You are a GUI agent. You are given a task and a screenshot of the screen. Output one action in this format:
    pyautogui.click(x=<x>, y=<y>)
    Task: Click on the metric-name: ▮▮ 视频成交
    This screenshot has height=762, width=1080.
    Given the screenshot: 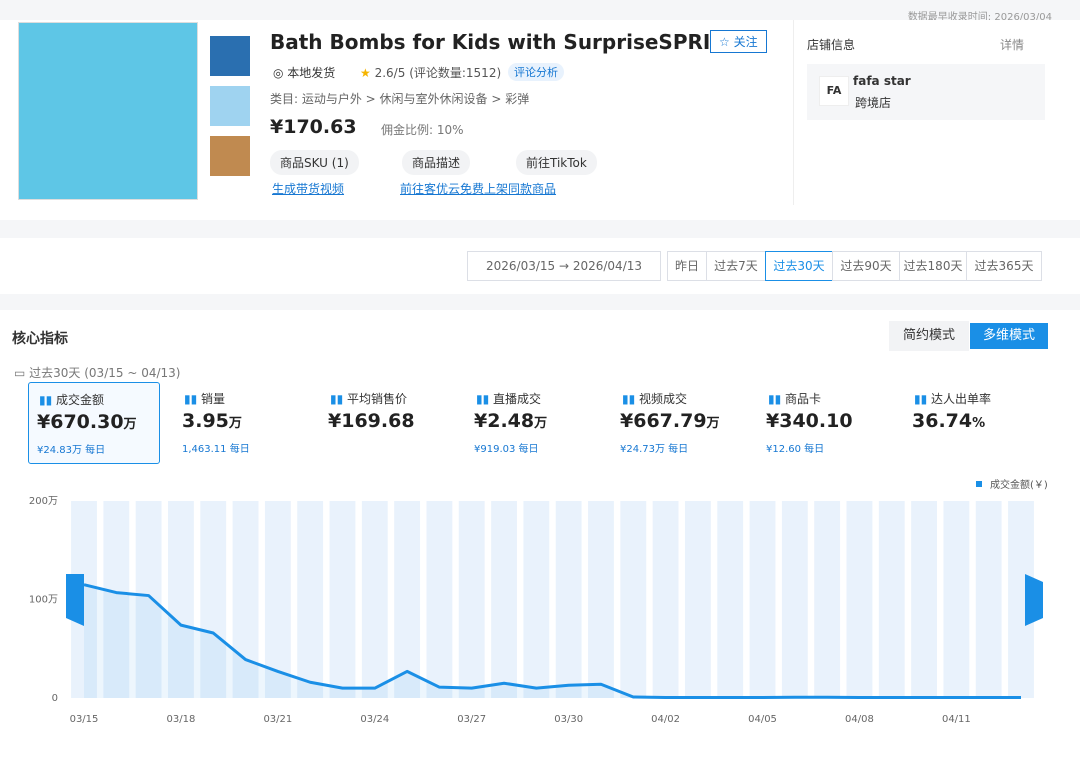 What is the action you would take?
    pyautogui.click(x=655, y=399)
    